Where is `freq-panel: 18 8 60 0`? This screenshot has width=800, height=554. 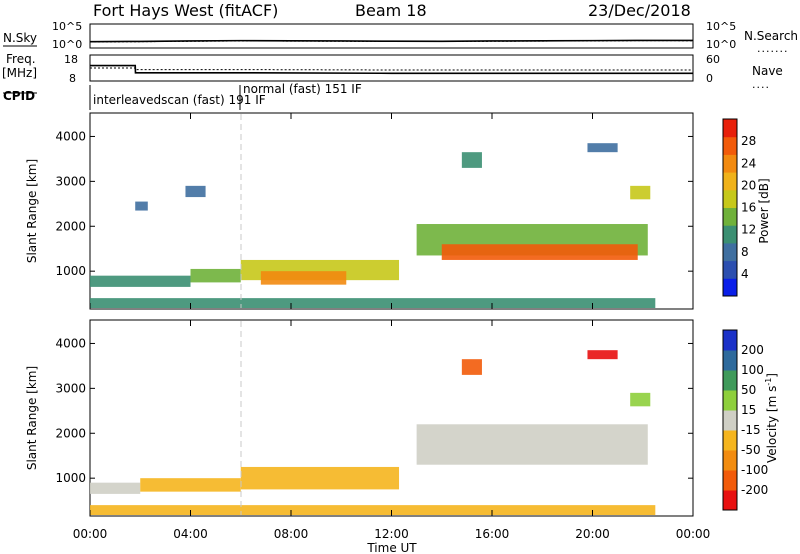 freq-panel: 18 8 60 0 is located at coordinates (392, 69).